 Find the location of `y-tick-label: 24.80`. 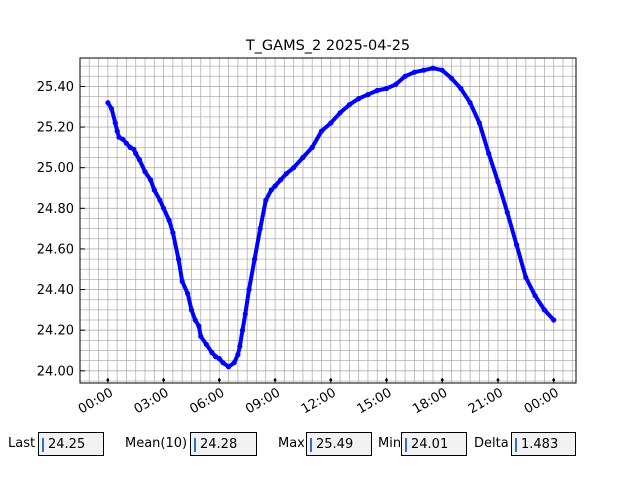

y-tick-label: 24.80 is located at coordinates (55, 209).